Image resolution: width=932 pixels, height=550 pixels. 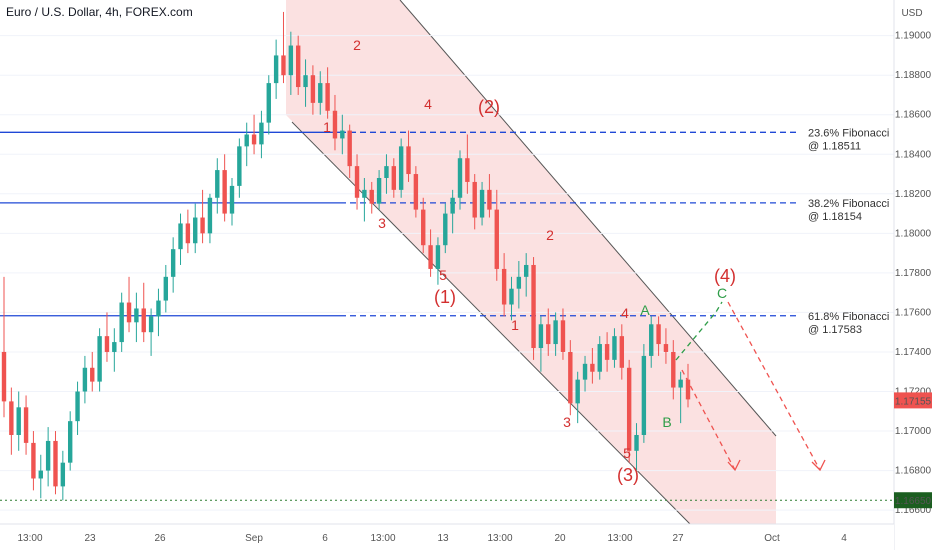 I want to click on last-price-label: 1.17155, so click(x=913, y=401).